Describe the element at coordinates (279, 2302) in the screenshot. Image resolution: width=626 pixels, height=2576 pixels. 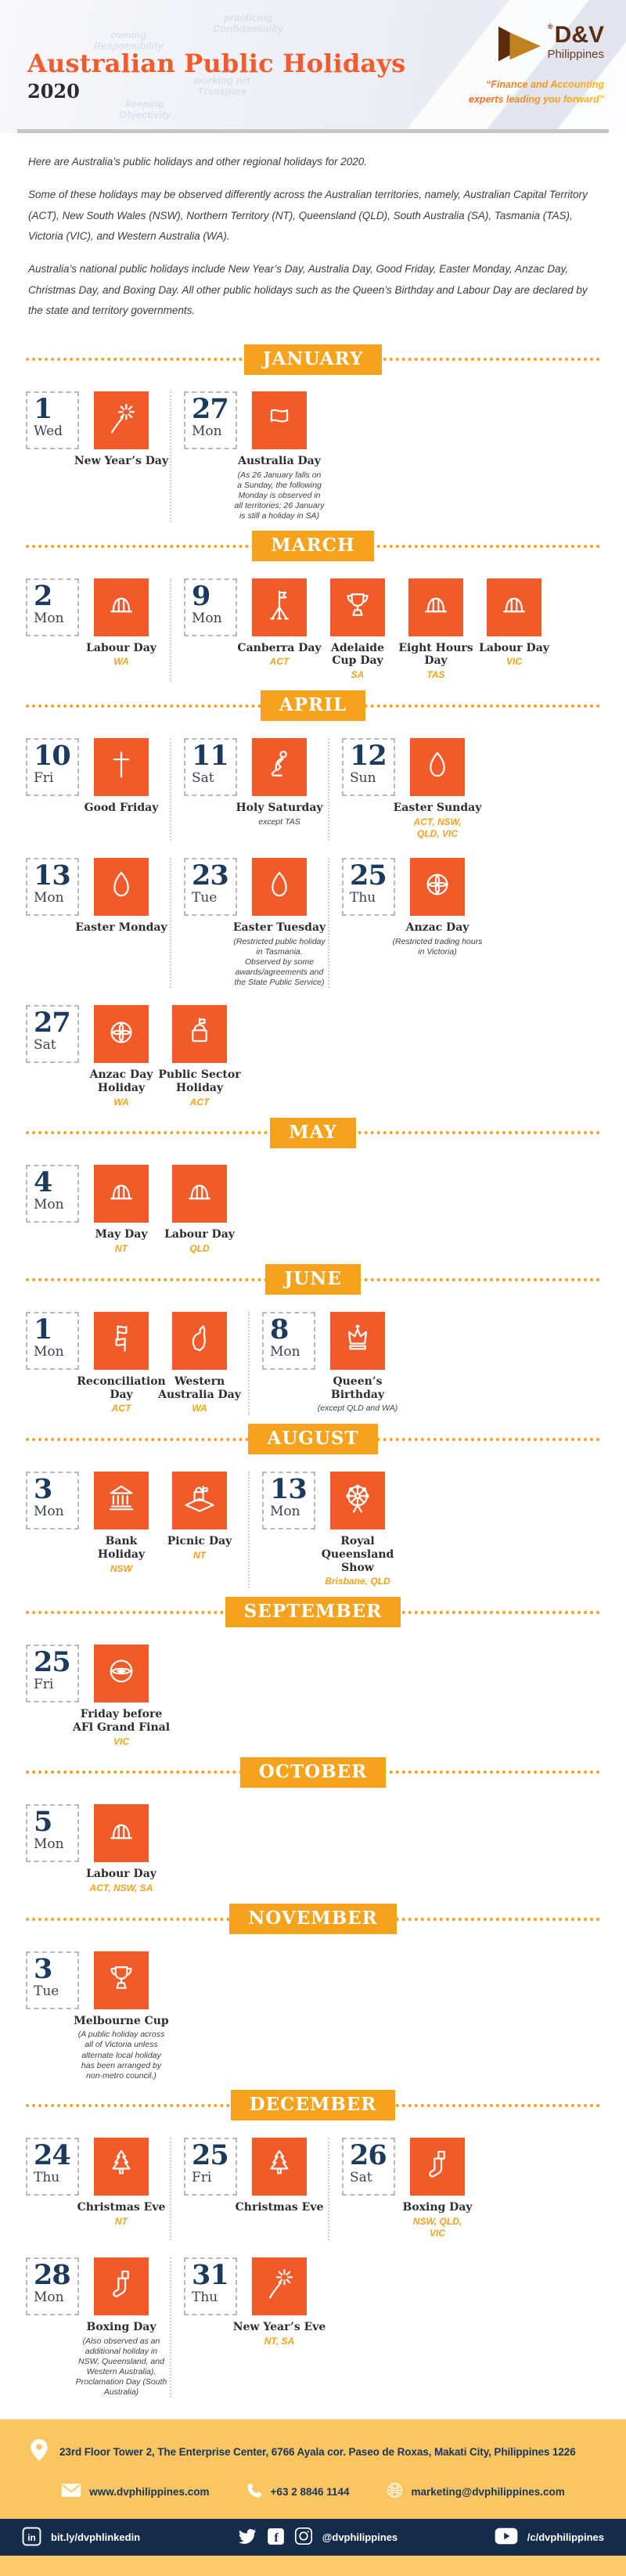
I see `holiday-item: New Year’s Eve NT, SA` at that location.